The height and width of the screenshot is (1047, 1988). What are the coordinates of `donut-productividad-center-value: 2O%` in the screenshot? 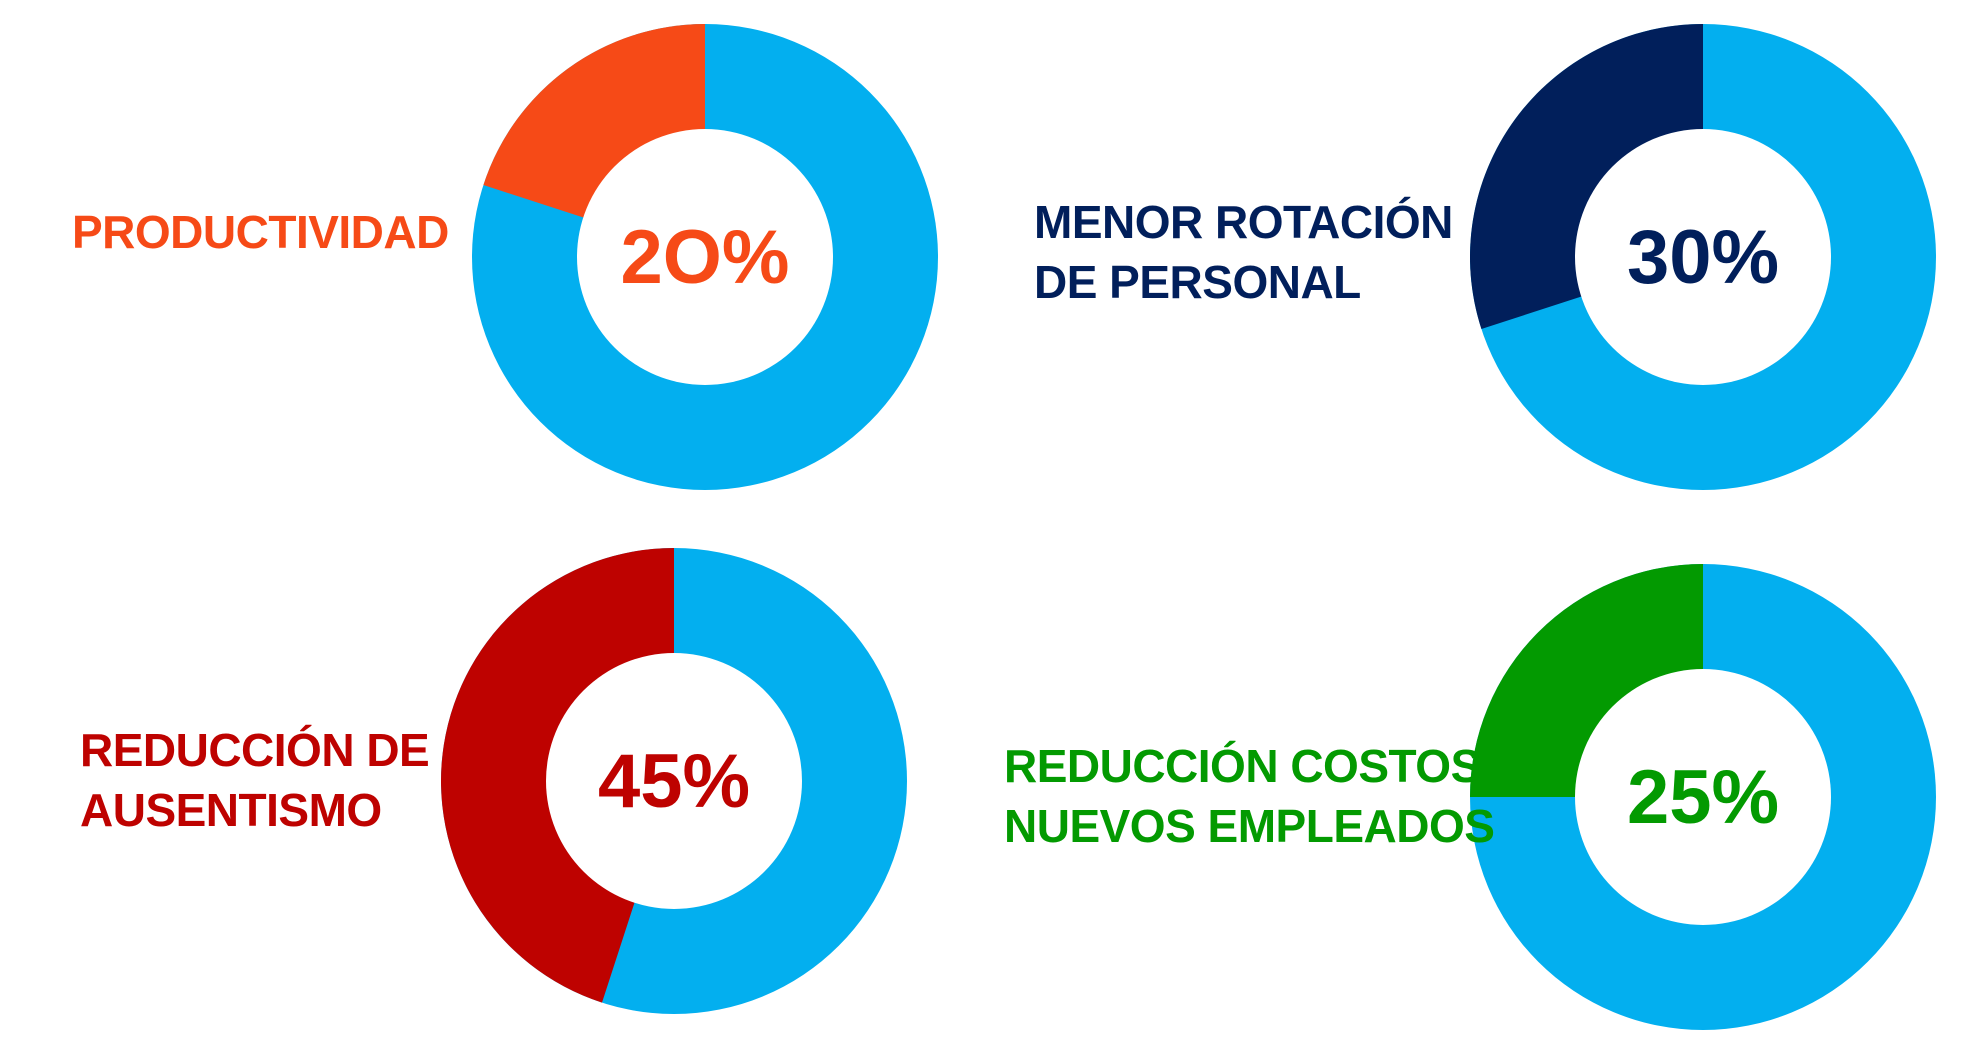 It's located at (705, 257).